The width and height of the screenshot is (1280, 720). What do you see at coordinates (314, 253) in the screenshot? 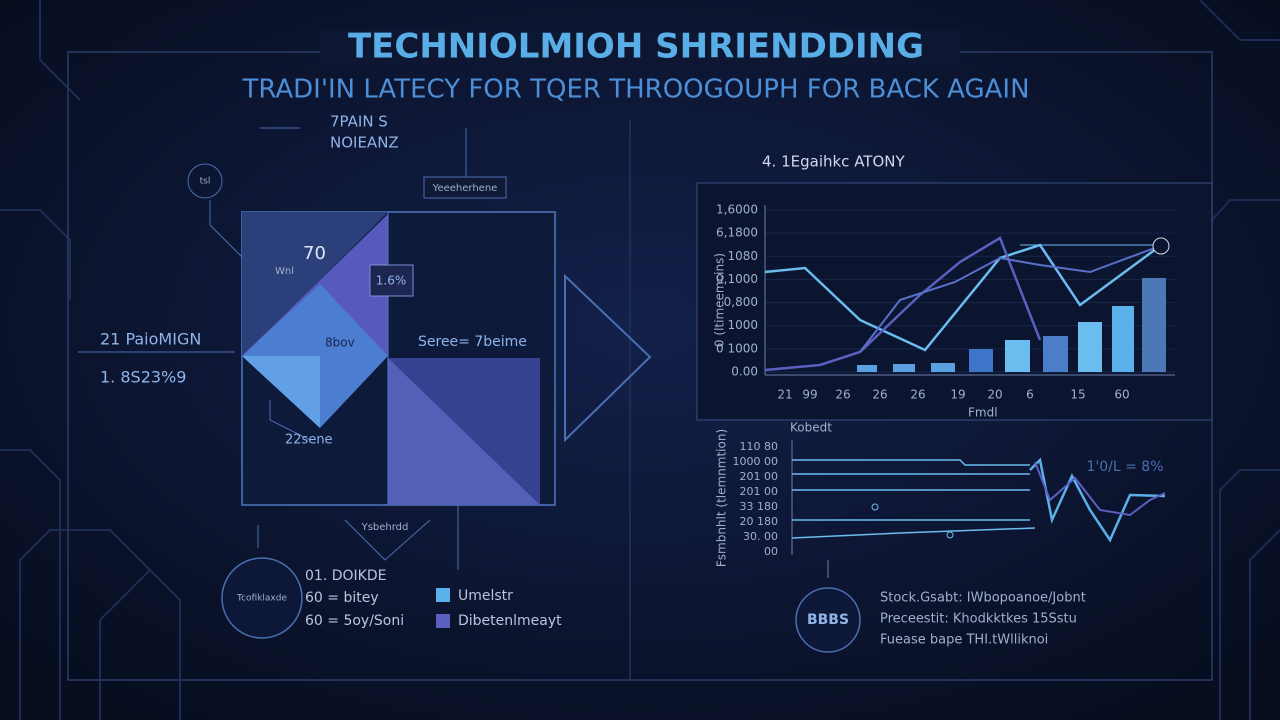
I see `value: 70` at bounding box center [314, 253].